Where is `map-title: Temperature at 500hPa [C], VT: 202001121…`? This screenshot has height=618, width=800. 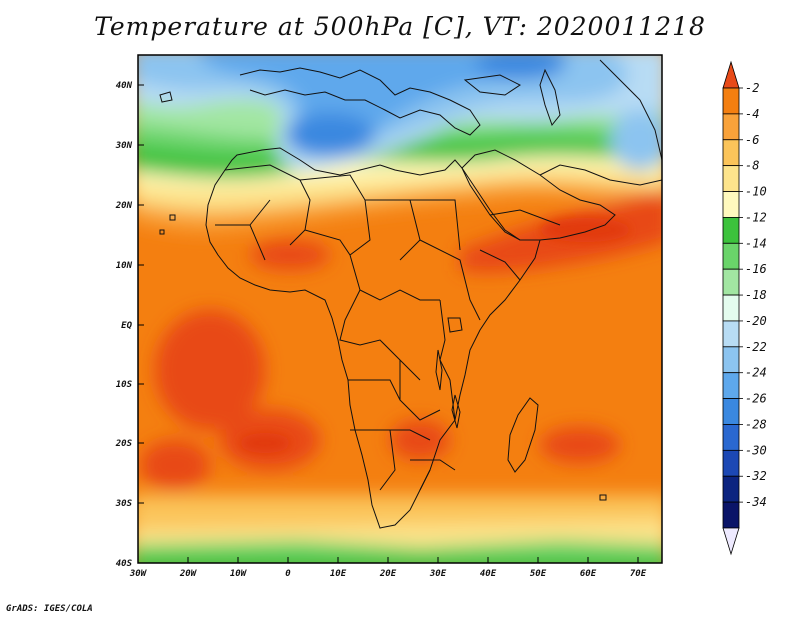
map-title: Temperature at 500hPa [C], VT: 202001121… is located at coordinates (400, 26).